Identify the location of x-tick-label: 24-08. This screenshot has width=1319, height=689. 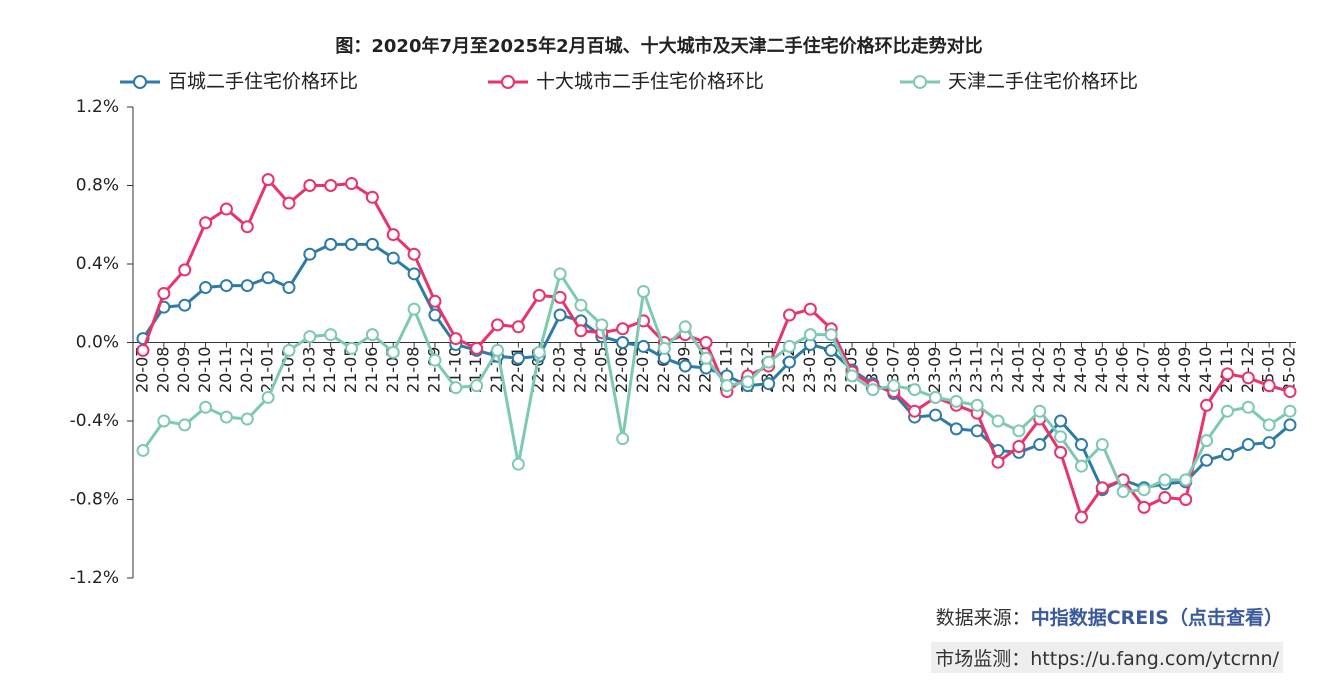
(1163, 370).